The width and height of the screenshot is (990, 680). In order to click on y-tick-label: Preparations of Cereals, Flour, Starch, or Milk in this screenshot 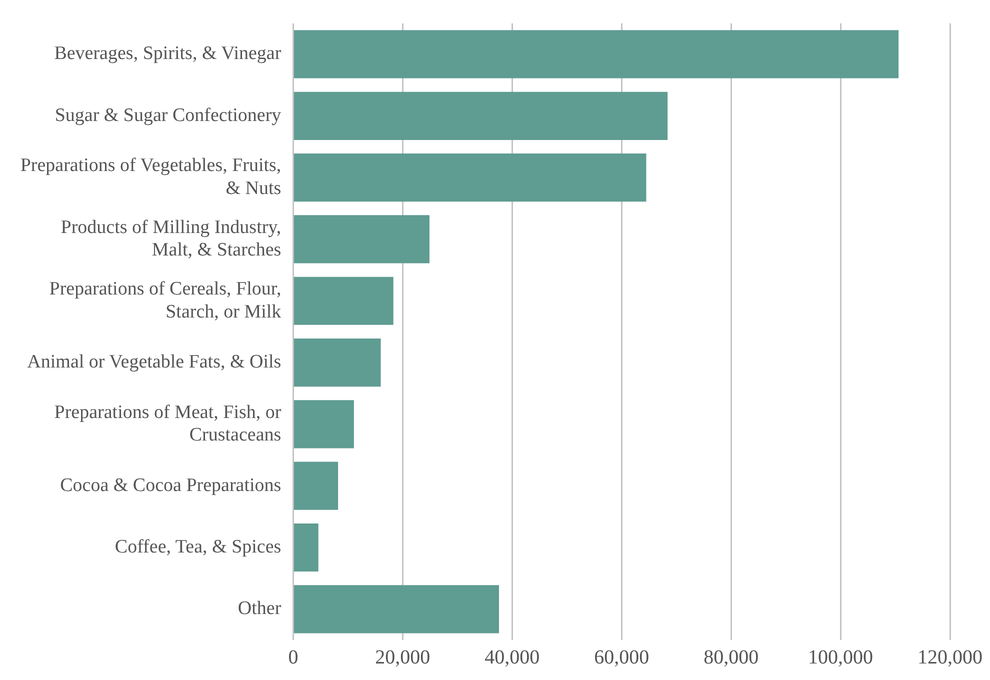, I will do `click(165, 300)`.